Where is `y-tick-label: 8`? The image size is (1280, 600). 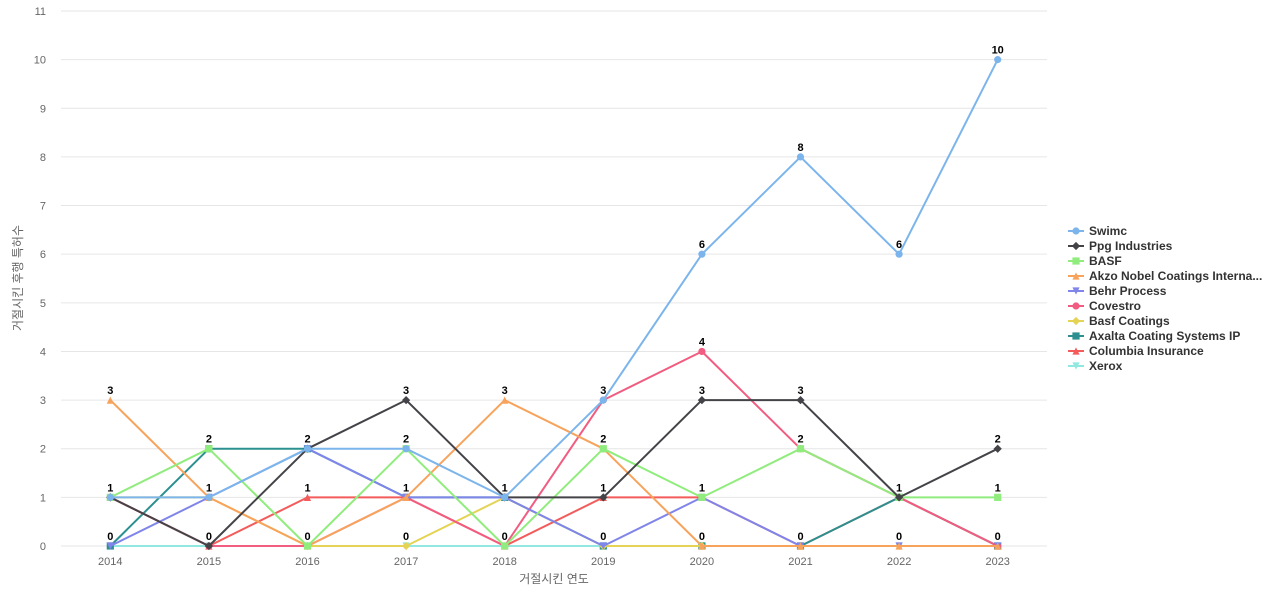 y-tick-label: 8 is located at coordinates (43, 158).